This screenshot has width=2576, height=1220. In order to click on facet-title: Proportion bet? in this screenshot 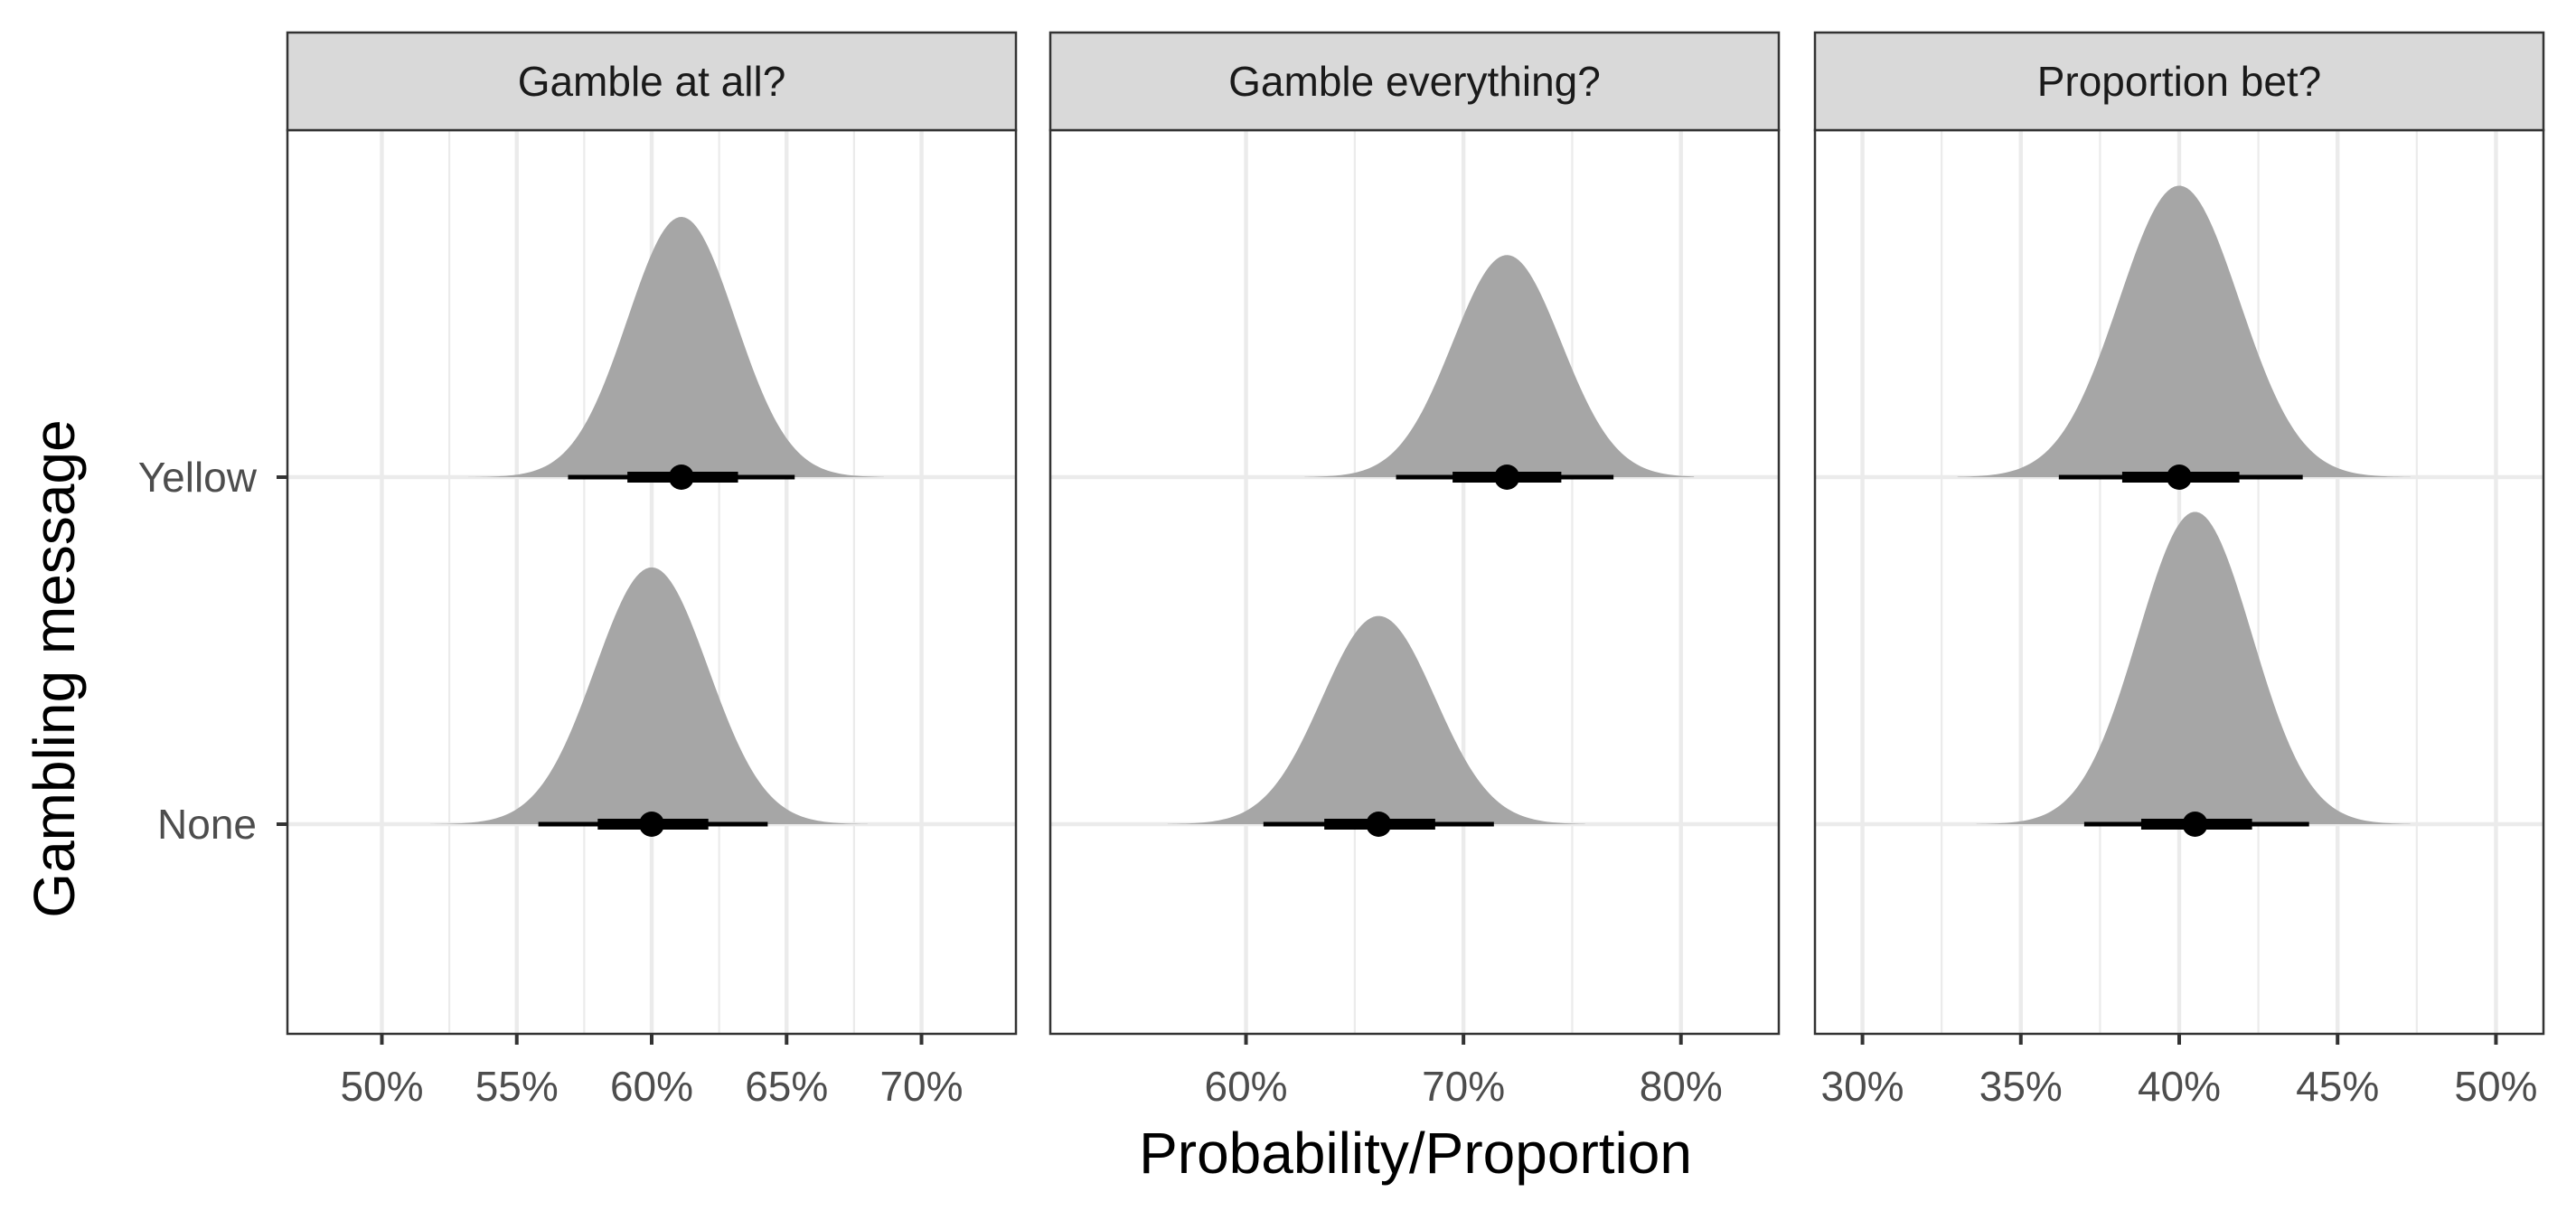, I will do `click(2180, 81)`.